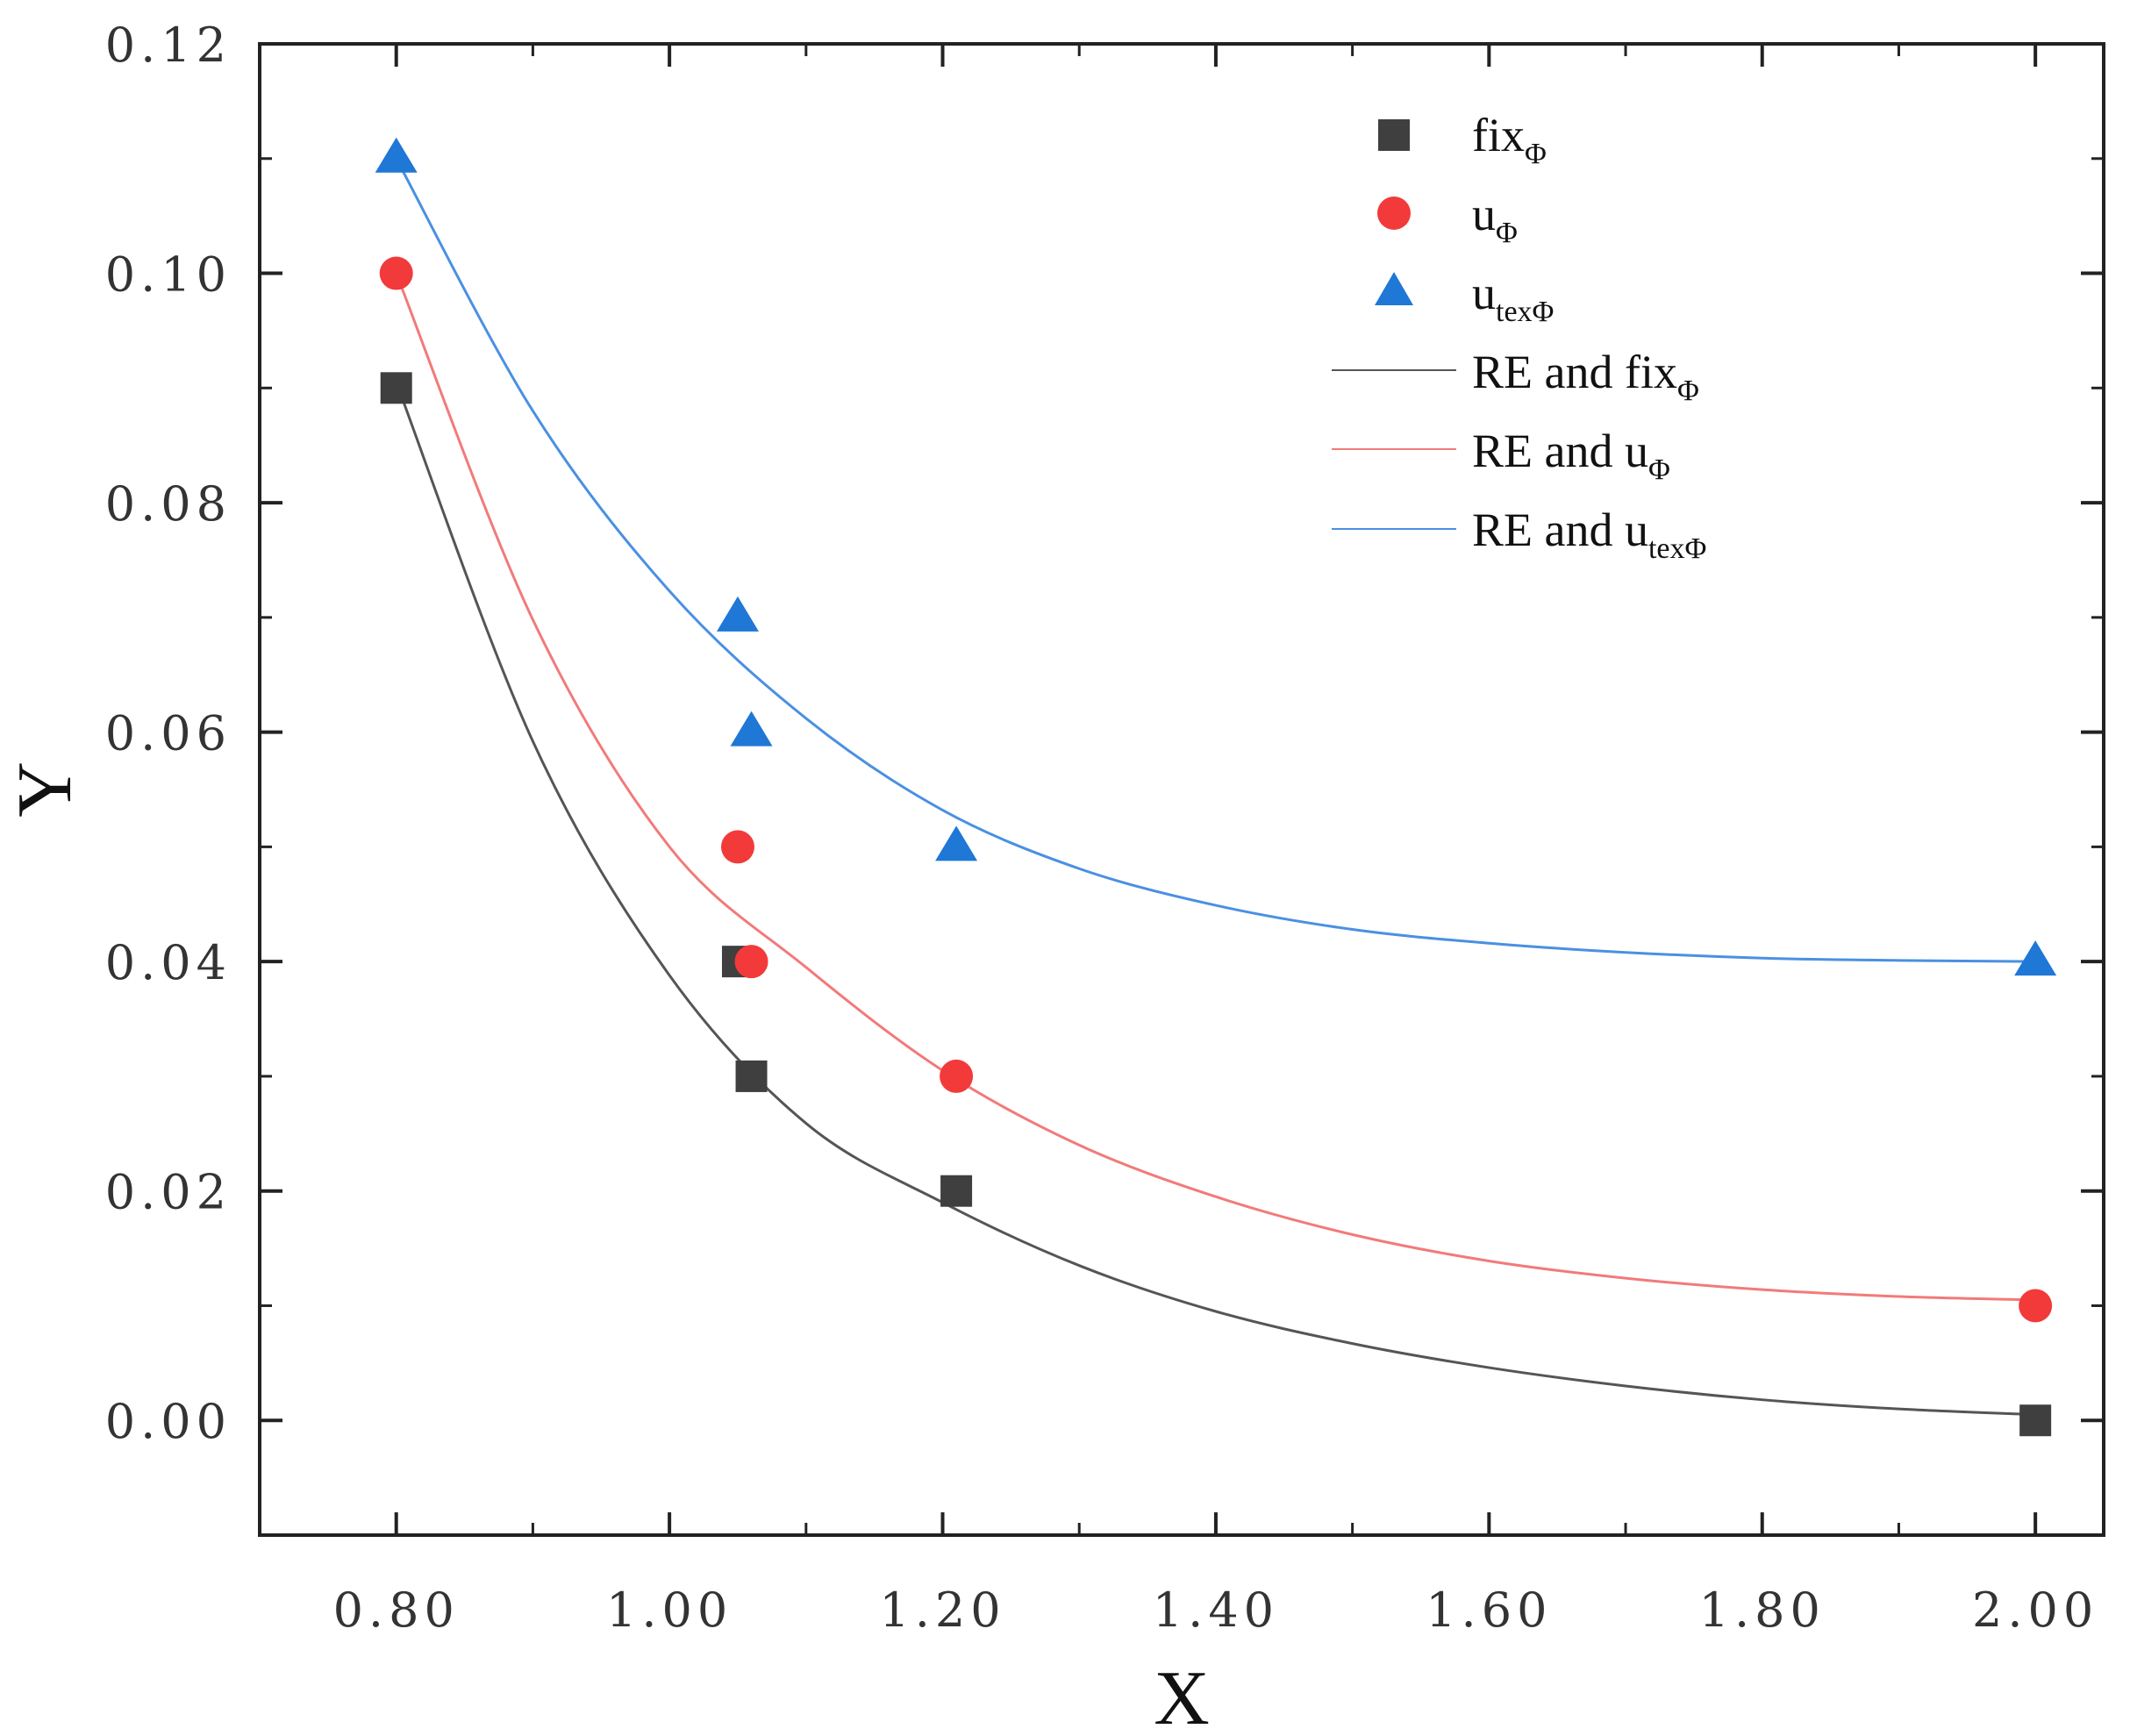 This screenshot has width=2130, height=1736. What do you see at coordinates (397, 1610) in the screenshot?
I see `x-tick-label: 0.80` at bounding box center [397, 1610].